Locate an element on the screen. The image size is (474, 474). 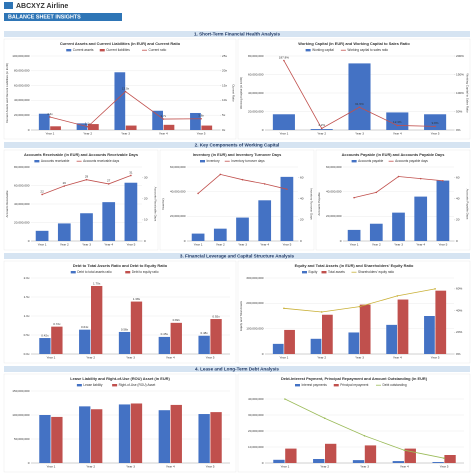
dashboard-title: BALANCE SHEET INSIGHTS is located at coordinates (44, 18).